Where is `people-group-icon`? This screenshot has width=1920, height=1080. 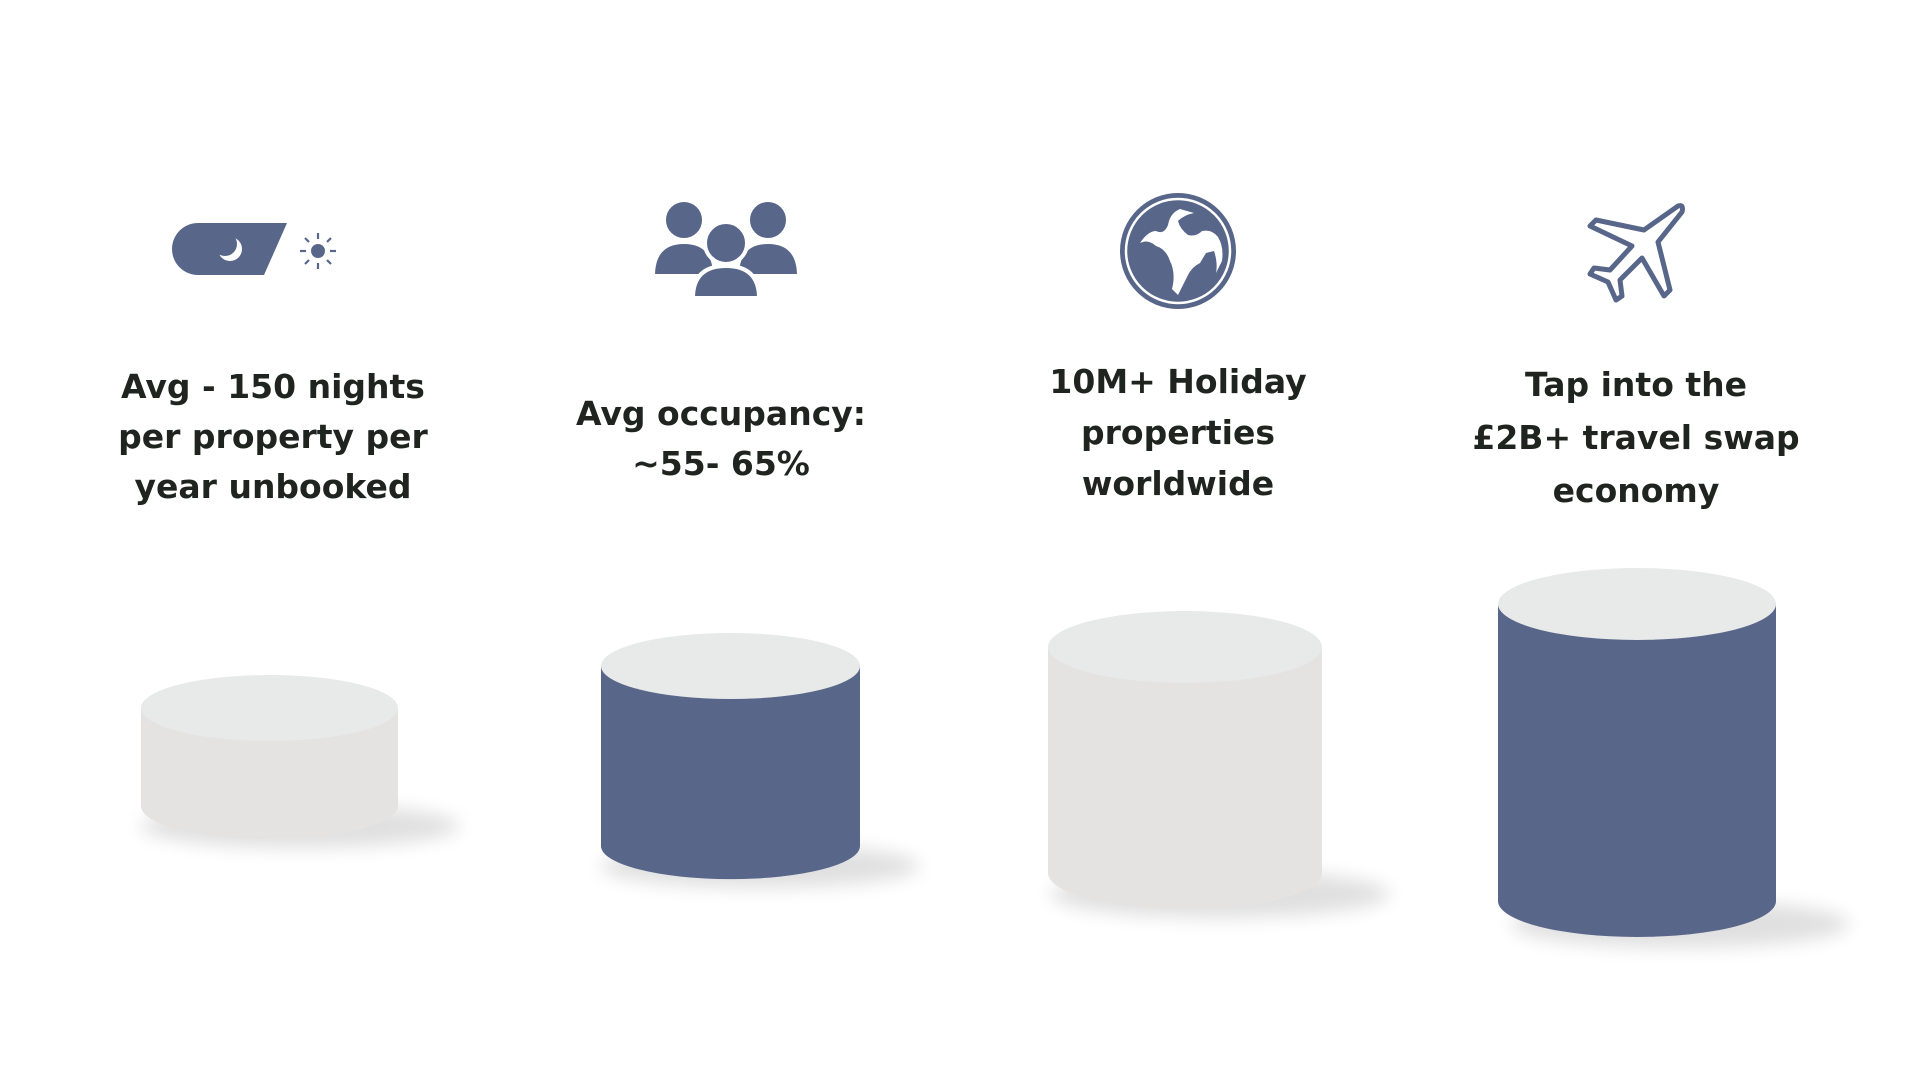
people-group-icon is located at coordinates (726, 249).